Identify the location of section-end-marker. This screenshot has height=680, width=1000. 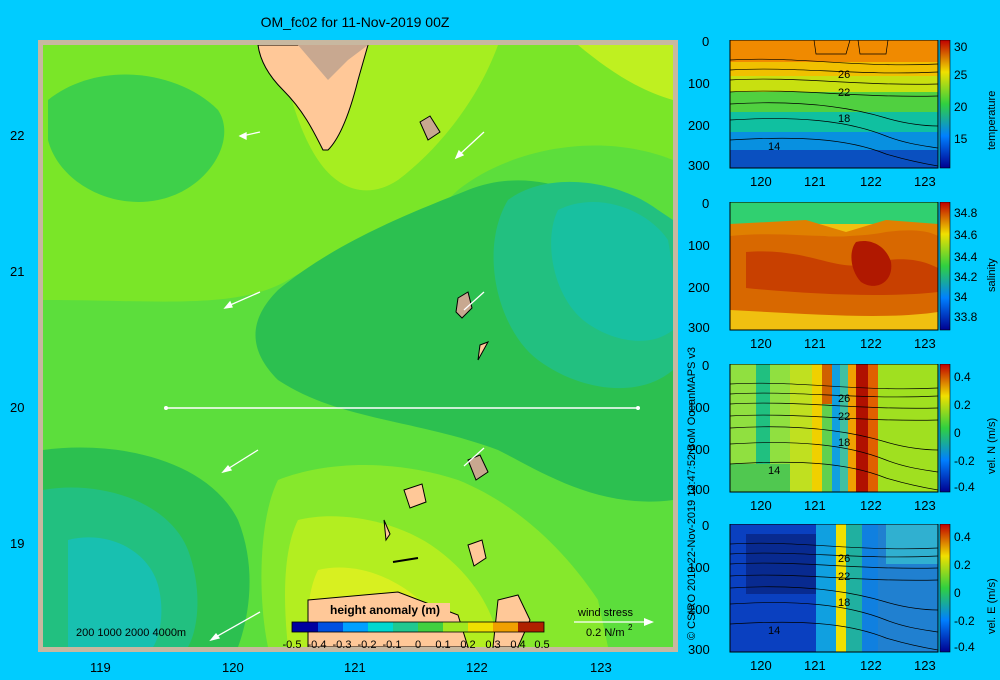
(638, 408).